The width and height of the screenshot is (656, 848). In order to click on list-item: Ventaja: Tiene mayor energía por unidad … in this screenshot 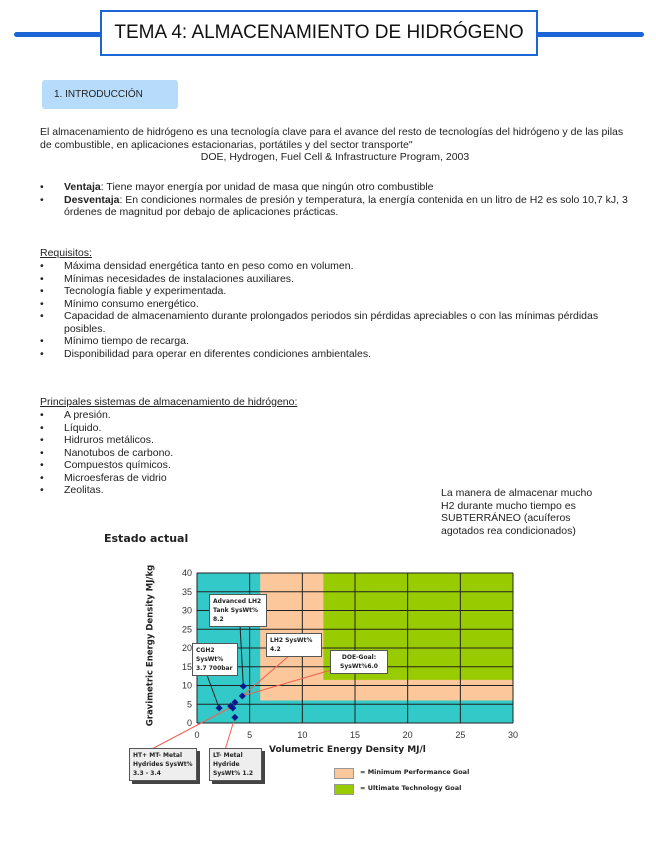, I will do `click(335, 187)`.